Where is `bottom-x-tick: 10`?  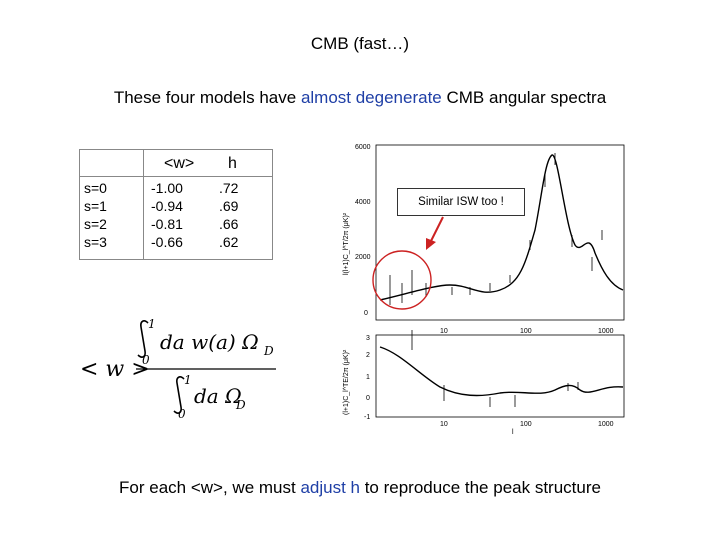
bottom-x-tick: 10 is located at coordinates (444, 424).